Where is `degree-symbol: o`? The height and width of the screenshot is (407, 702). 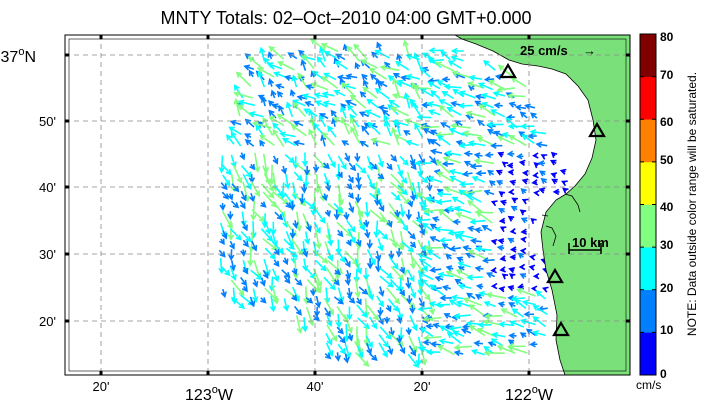 degree-symbol: o is located at coordinates (535, 390).